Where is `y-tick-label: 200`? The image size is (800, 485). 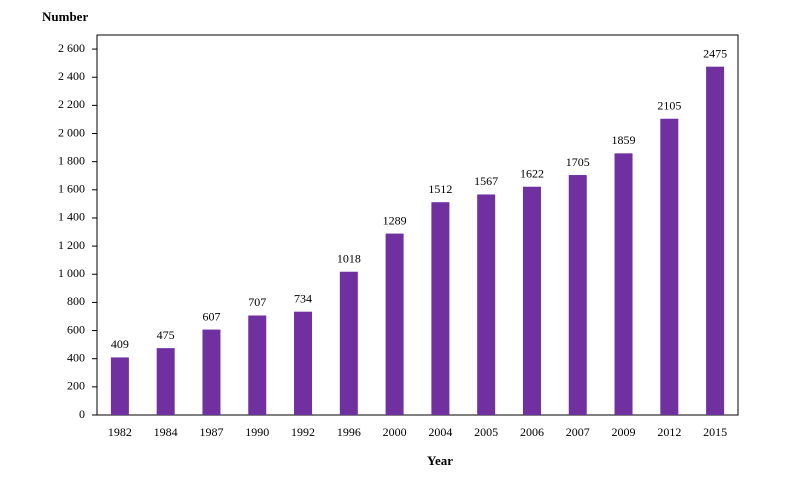 y-tick-label: 200 is located at coordinates (76, 386).